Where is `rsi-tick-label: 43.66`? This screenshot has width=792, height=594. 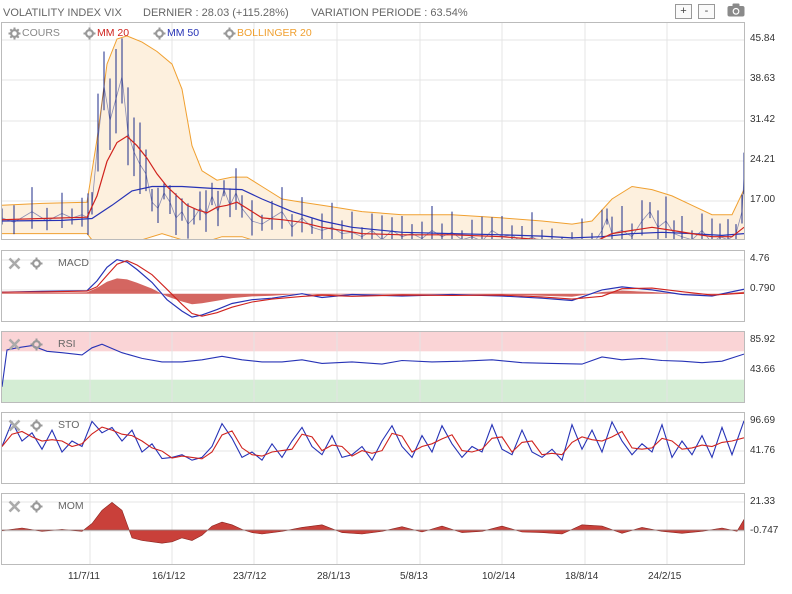 rsi-tick-label: 43.66 is located at coordinates (763, 369).